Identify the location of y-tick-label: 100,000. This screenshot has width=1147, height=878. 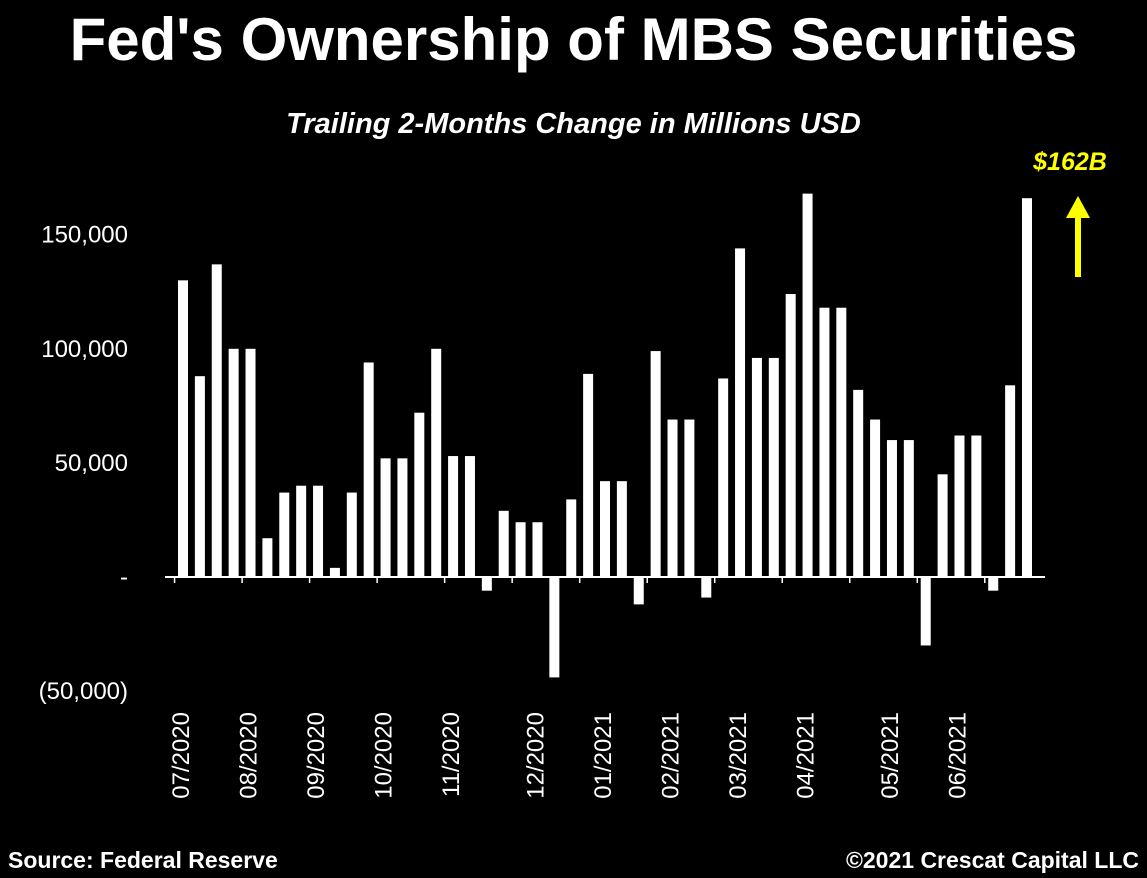
(84, 349).